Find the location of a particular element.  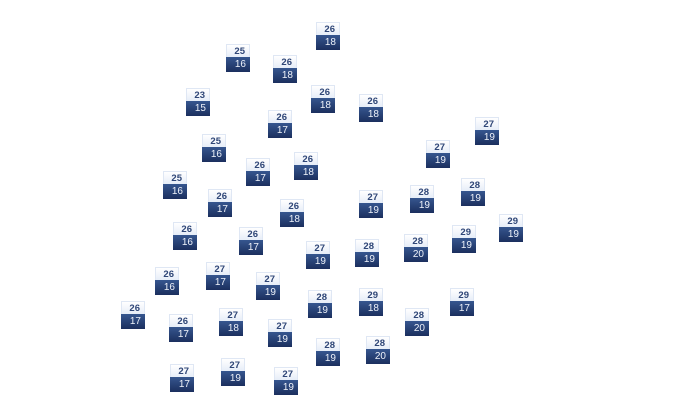

temperature-marker: 29 18 is located at coordinates (371, 302).